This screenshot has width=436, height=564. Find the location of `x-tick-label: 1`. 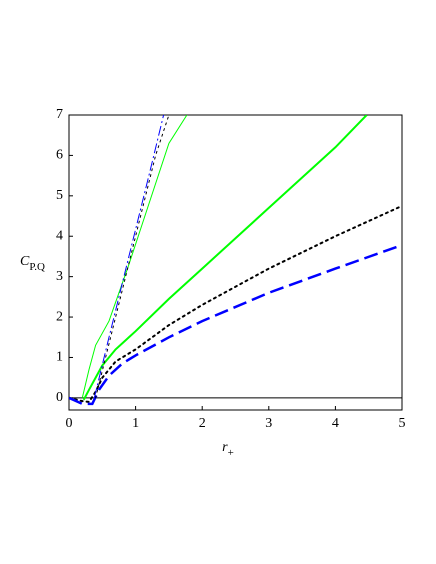

x-tick-label: 1 is located at coordinates (135, 423).